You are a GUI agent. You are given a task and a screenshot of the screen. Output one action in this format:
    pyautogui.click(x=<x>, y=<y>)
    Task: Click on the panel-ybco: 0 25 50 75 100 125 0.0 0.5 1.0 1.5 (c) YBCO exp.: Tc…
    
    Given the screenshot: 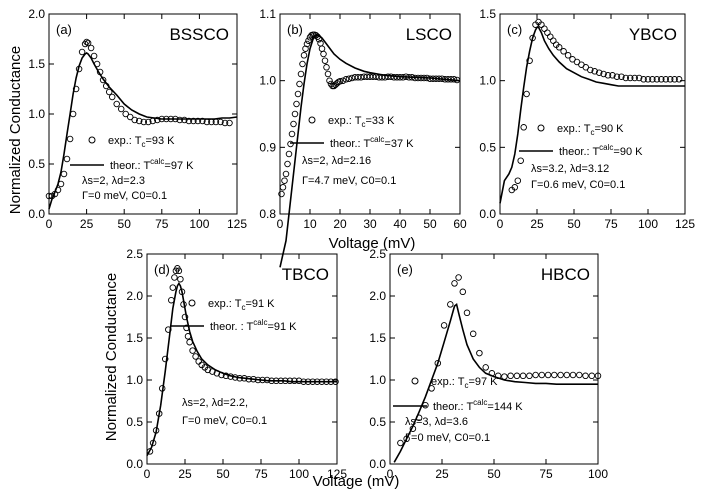 What is the action you would take?
    pyautogui.click(x=587, y=119)
    